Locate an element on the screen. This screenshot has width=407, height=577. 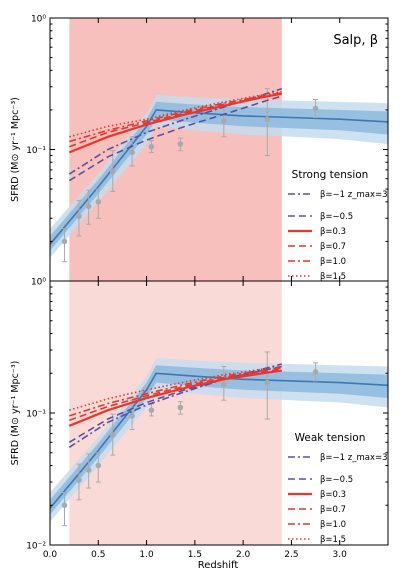
panel-annotation: Salp, β is located at coordinates (355, 40).